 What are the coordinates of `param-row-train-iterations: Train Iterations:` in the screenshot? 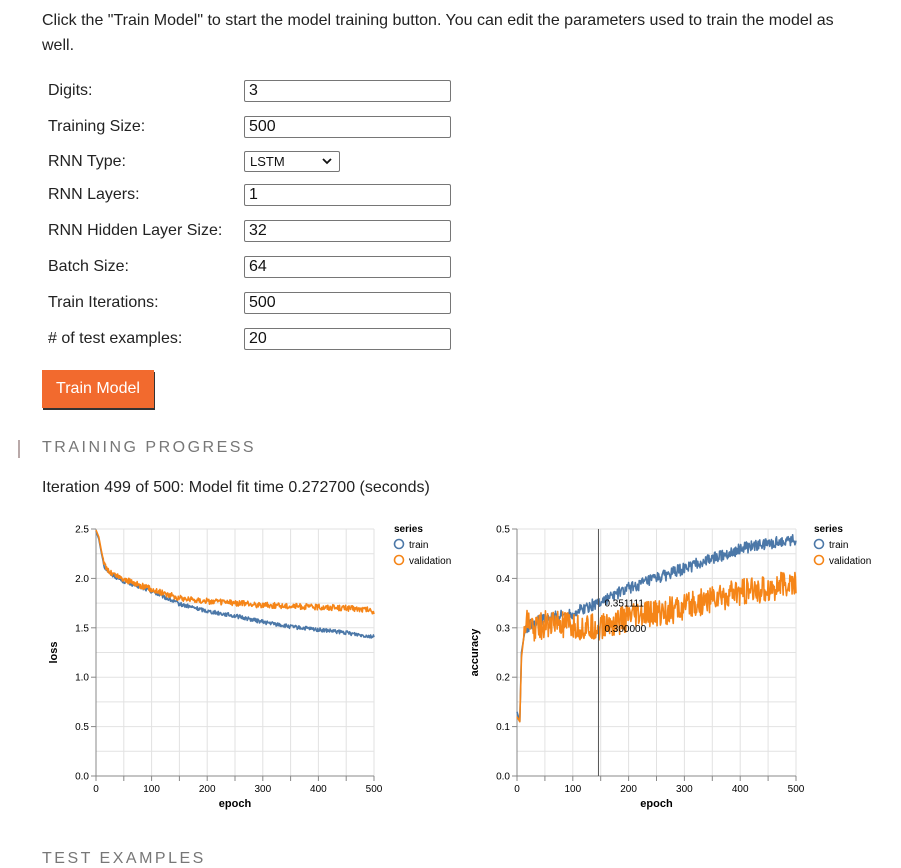 It's located at (258, 304).